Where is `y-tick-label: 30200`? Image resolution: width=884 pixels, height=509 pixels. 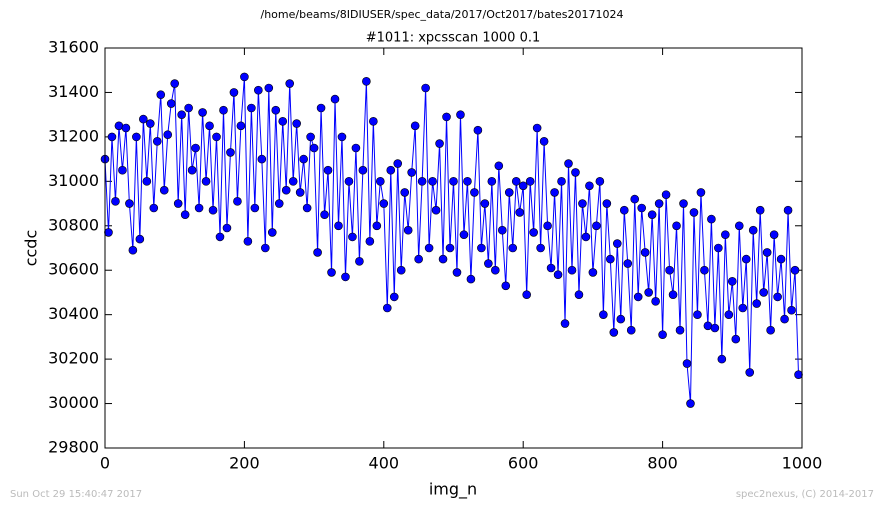
y-tick-label: 30200 is located at coordinates (73, 358).